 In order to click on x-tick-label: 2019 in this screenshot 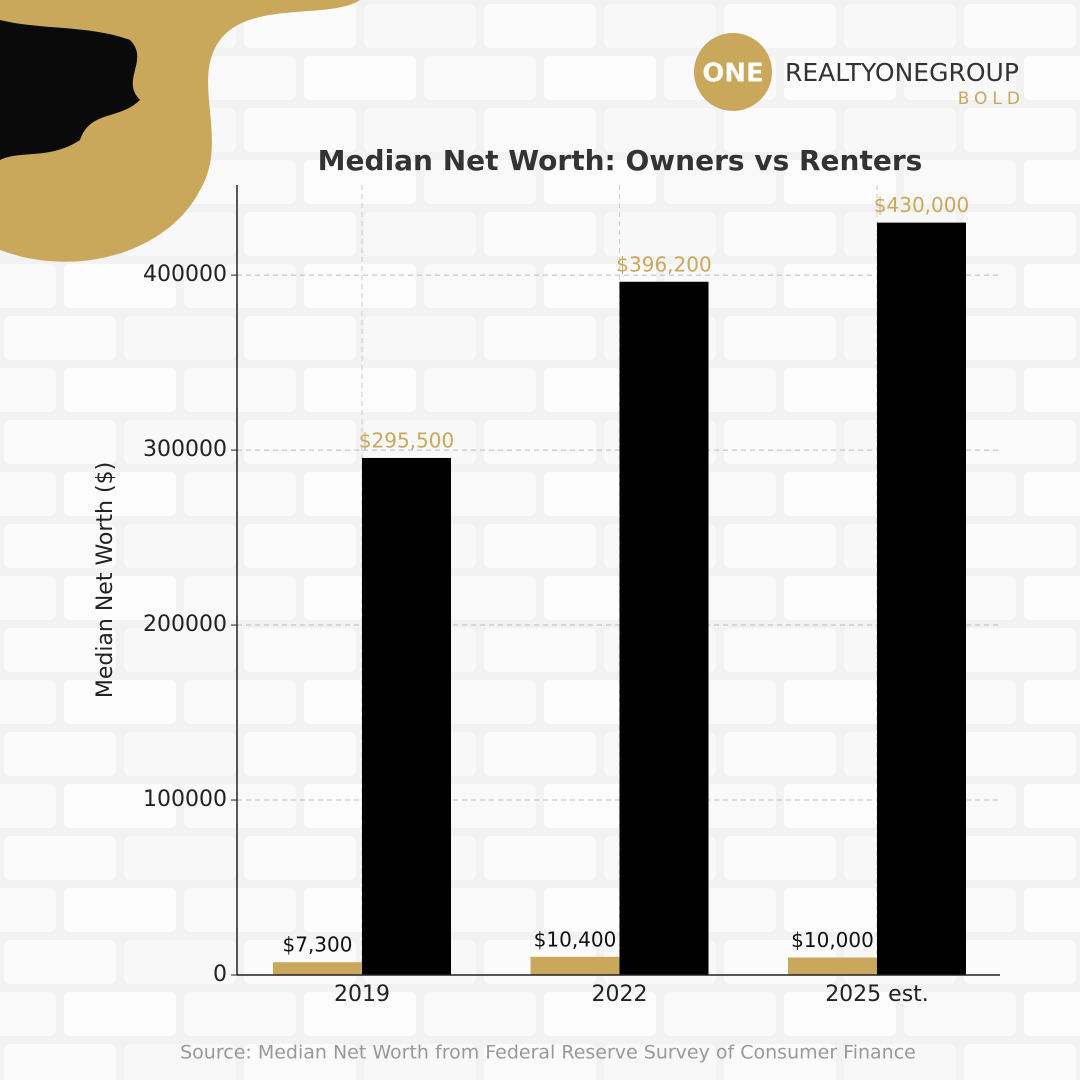, I will do `click(362, 994)`.